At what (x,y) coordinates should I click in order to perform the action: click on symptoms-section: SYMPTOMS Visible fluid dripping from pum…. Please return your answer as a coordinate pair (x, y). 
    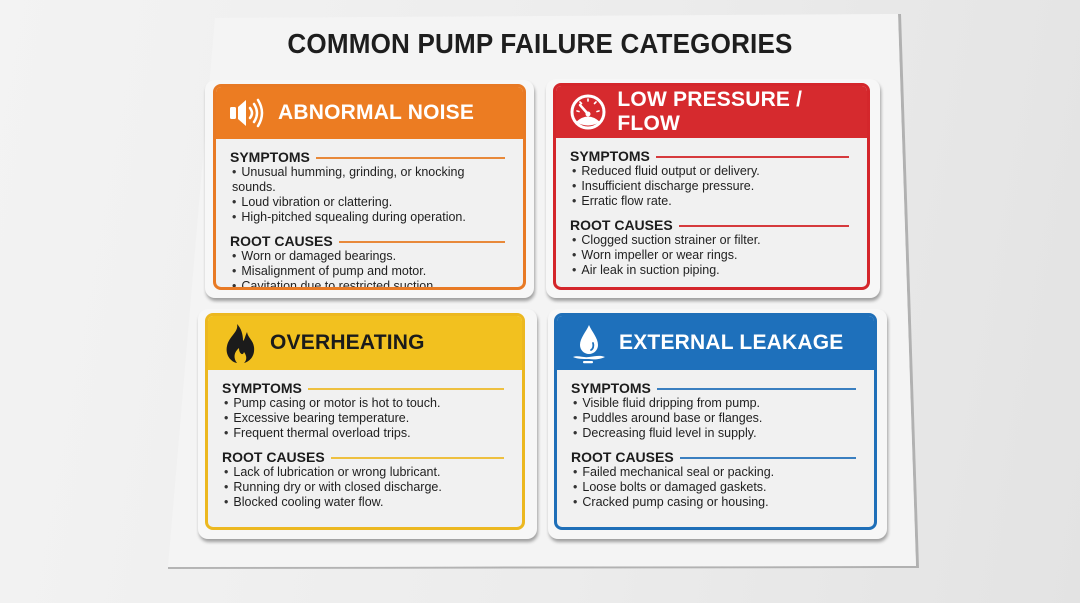
    Looking at the image, I should click on (715, 410).